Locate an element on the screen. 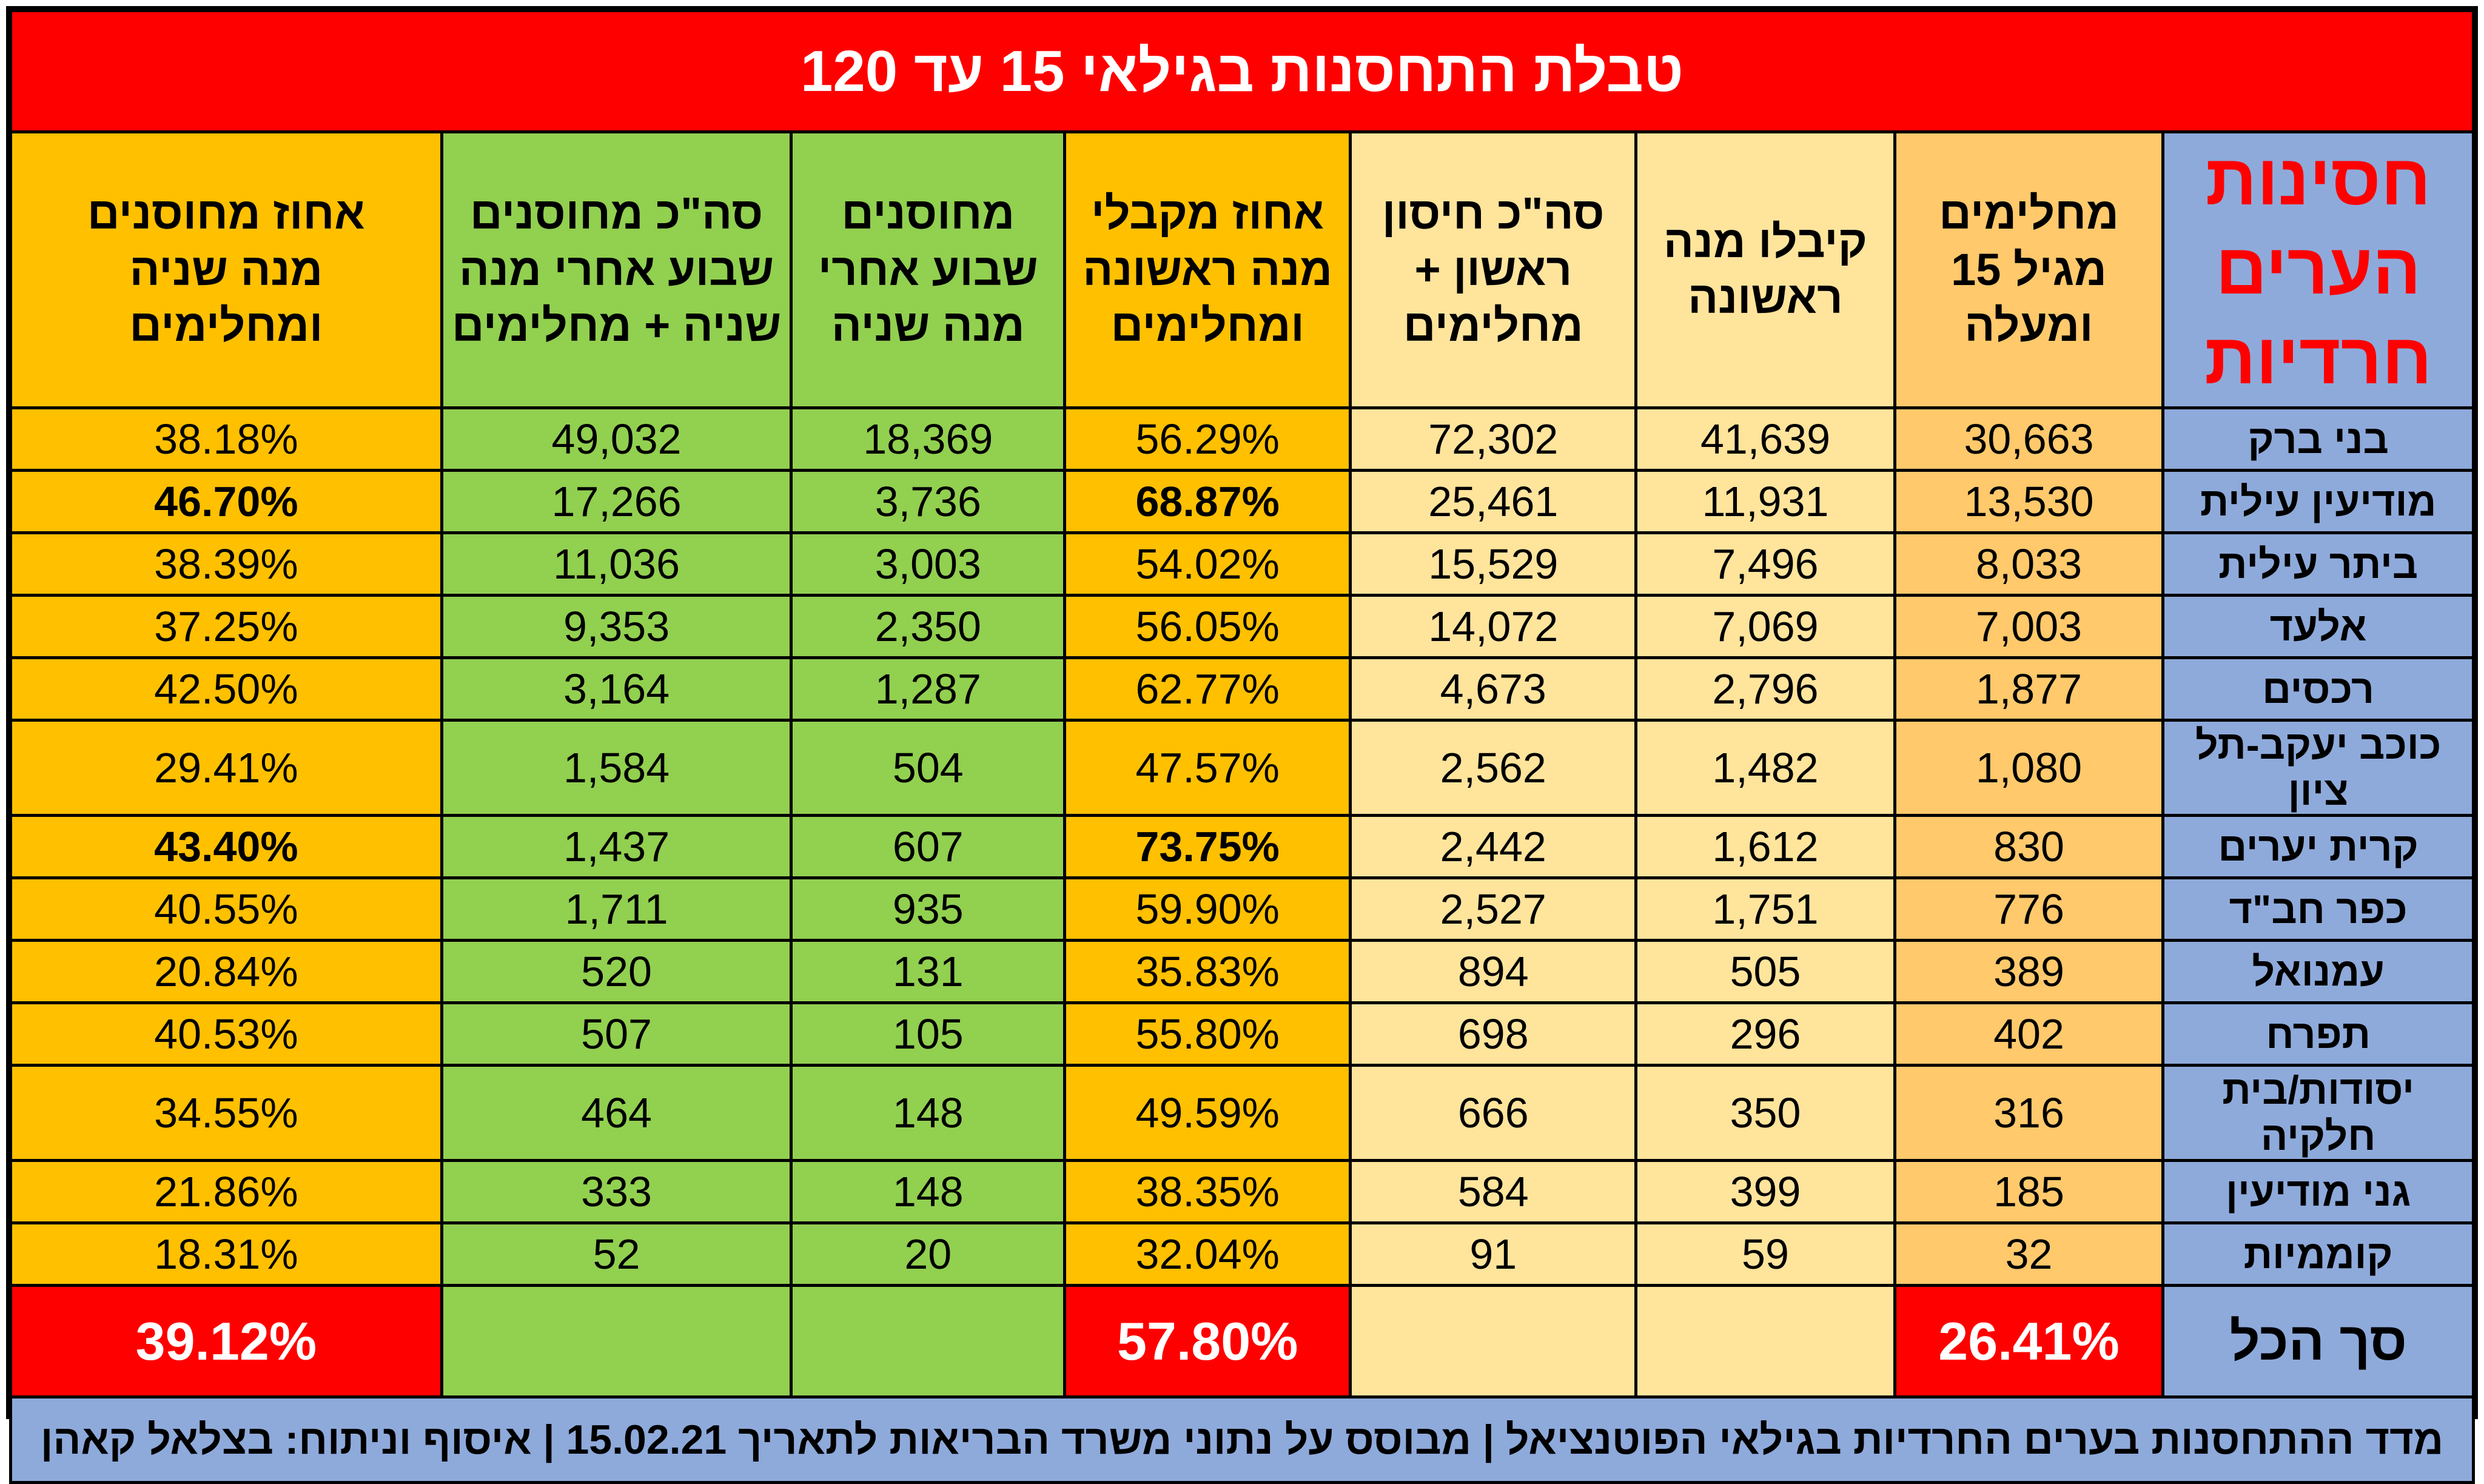 The height and width of the screenshot is (1484, 2484). cell-value: 504 is located at coordinates (928, 768).